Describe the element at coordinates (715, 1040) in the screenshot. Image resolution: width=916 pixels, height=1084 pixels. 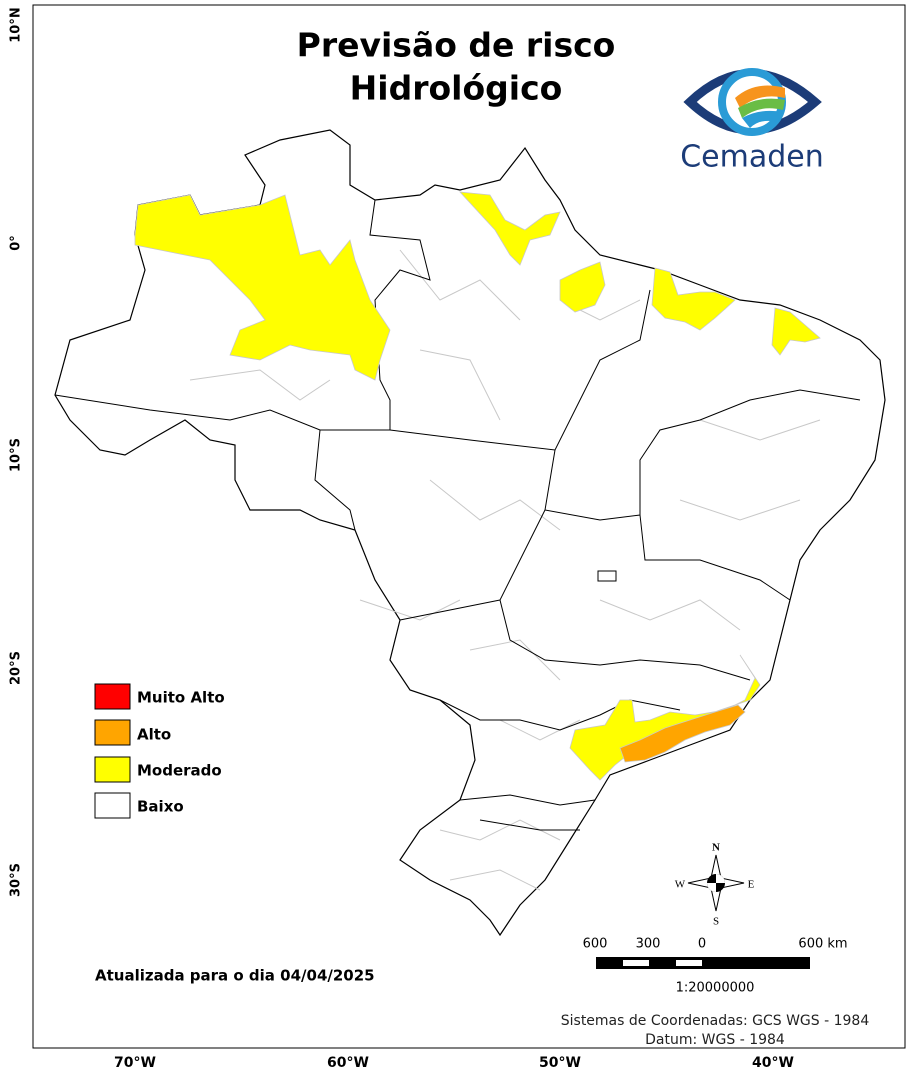
I see `credit-line: Datum: WGS - 1984` at that location.